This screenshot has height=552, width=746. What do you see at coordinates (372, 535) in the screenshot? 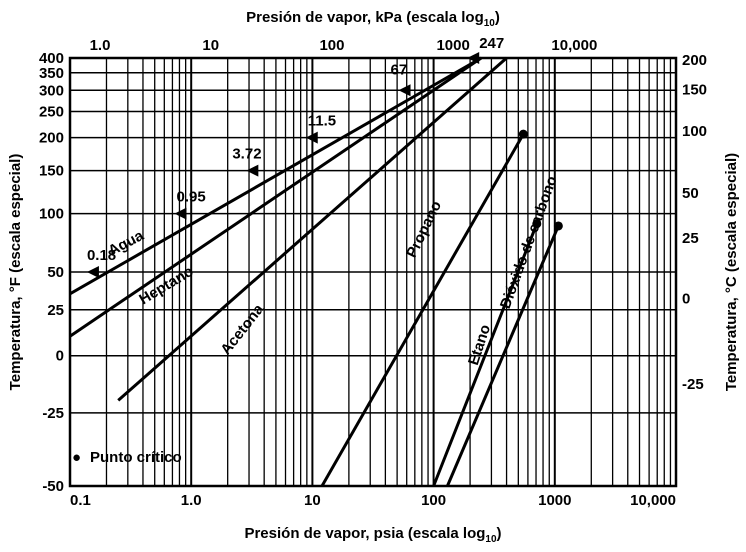
I see `x-axis-title: Presión de vapor, psia (escala log10)` at bounding box center [372, 535].